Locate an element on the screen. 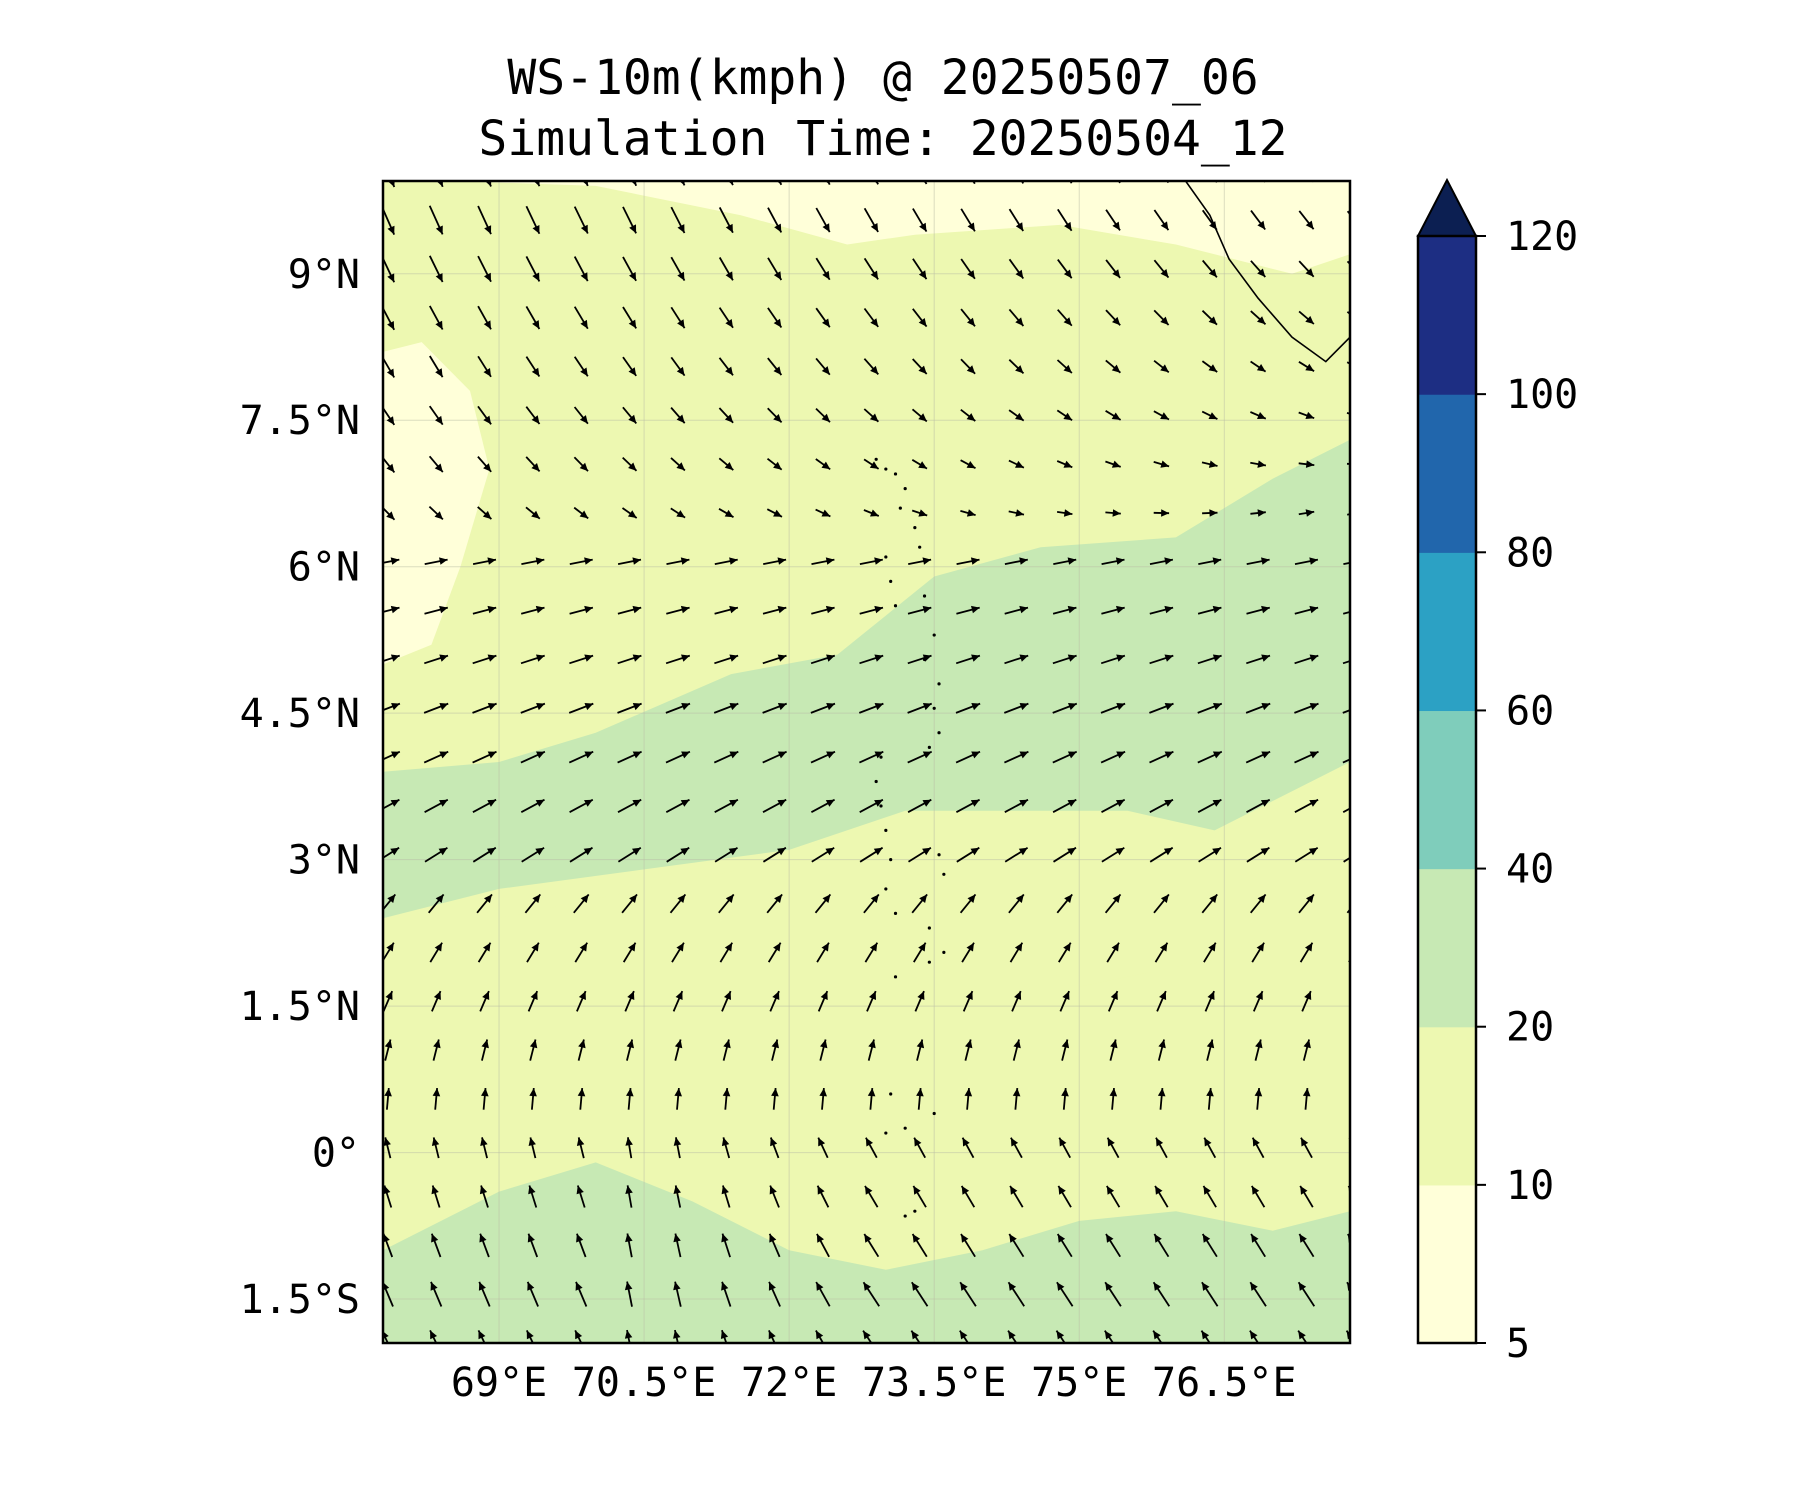 The image size is (1800, 1500). colorbar-segment is located at coordinates (1447, 790).